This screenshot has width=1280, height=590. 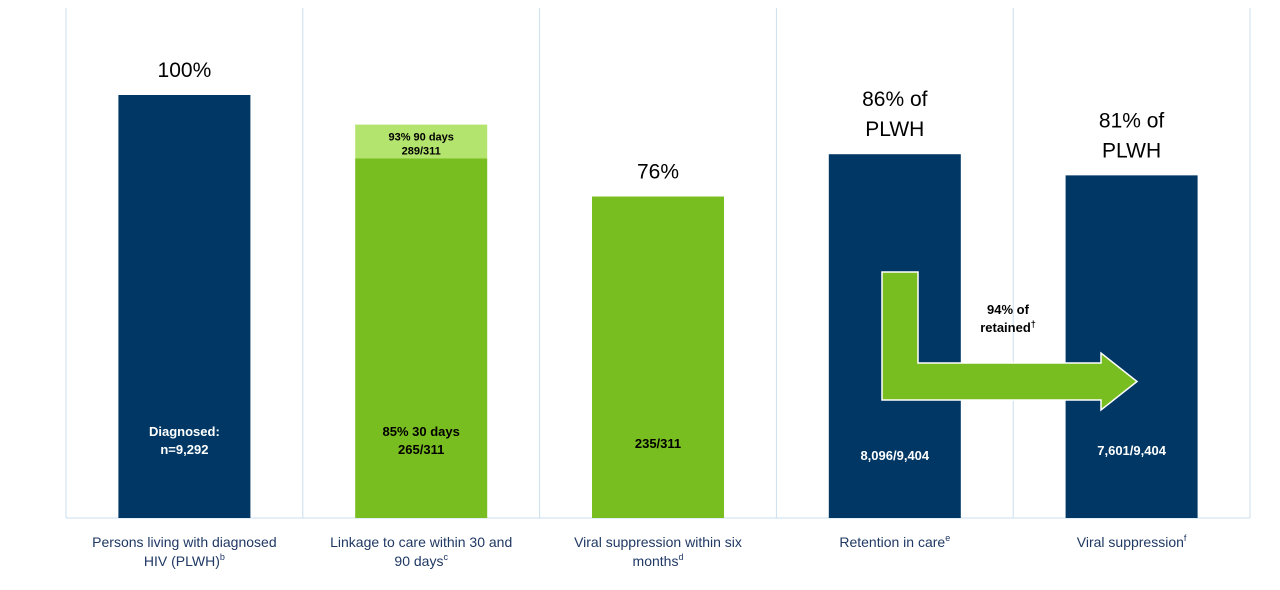 What do you see at coordinates (421, 440) in the screenshot?
I see `inner-label-linkage-to-care: 85% 30 days 265/311` at bounding box center [421, 440].